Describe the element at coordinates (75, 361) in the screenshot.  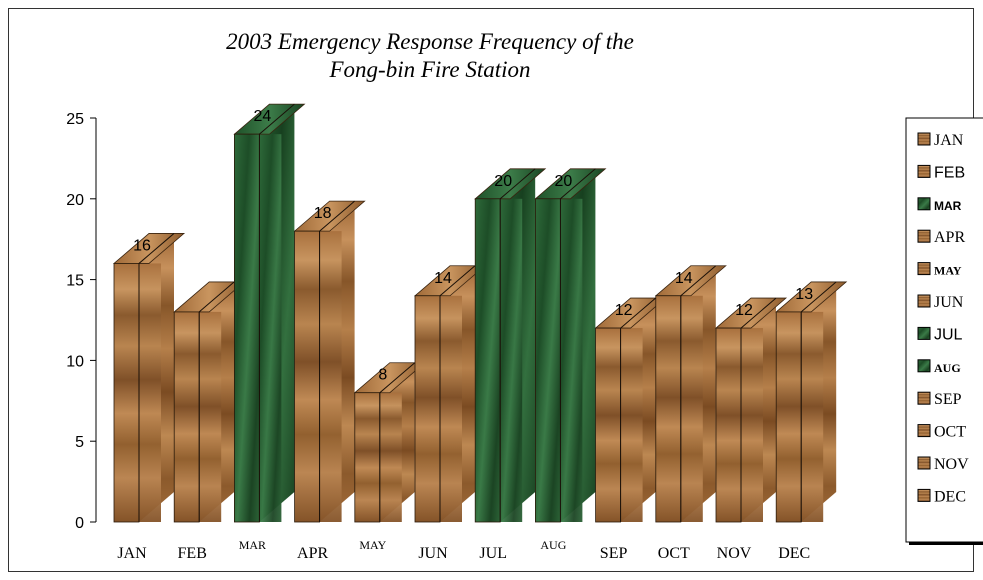
I see `y-tick-label: 10` at that location.